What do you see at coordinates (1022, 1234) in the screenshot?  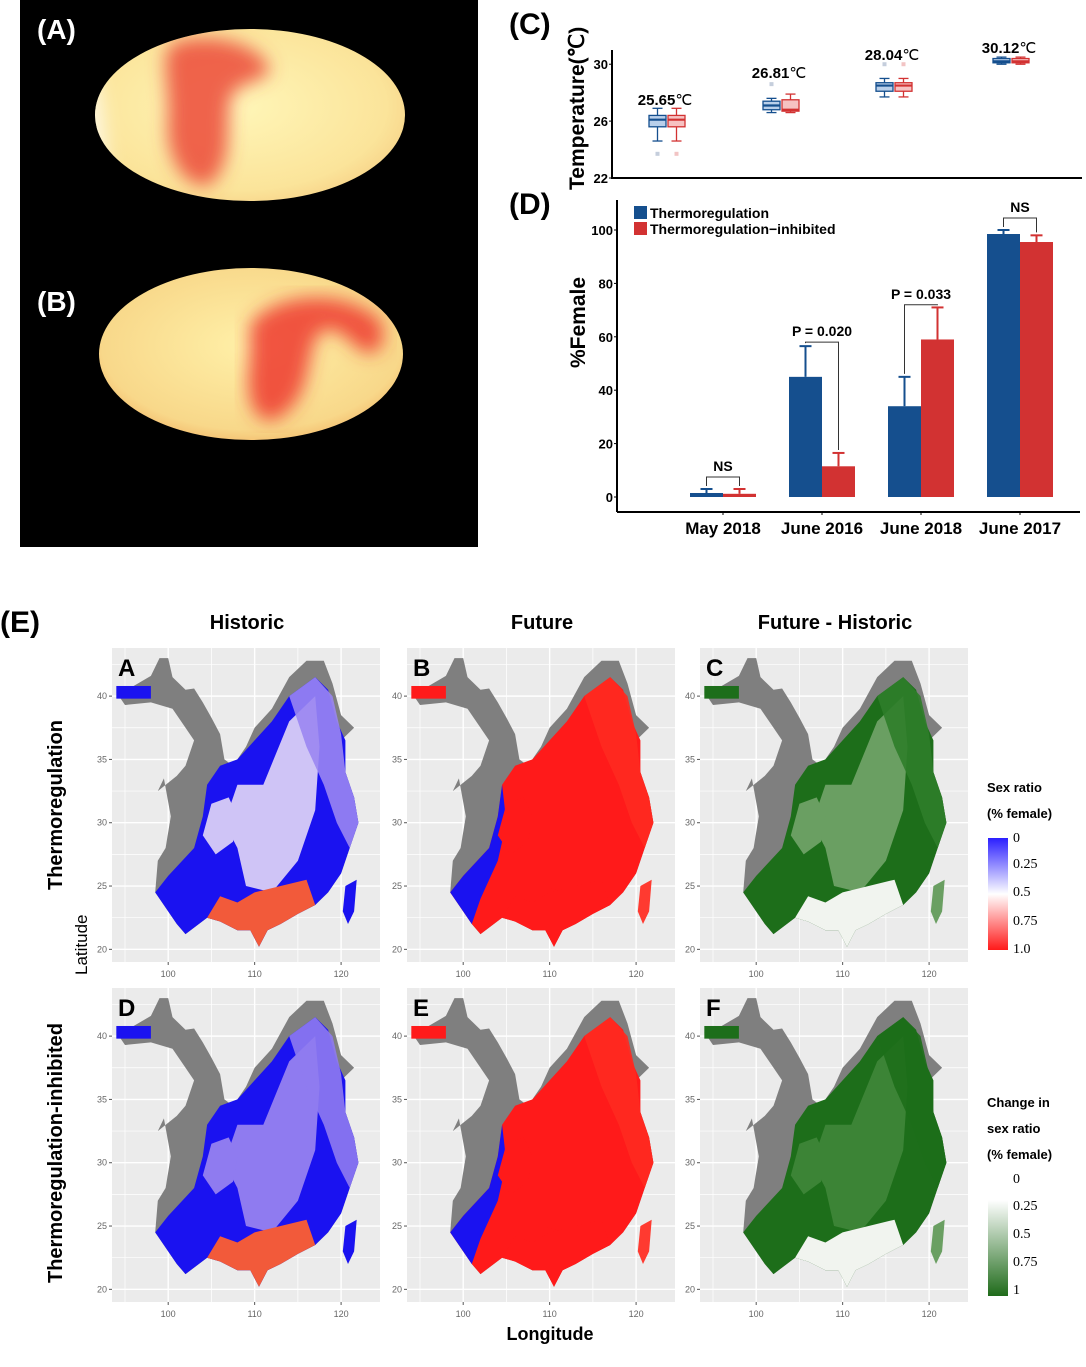 I see `legend-tick: 0.5` at bounding box center [1022, 1234].